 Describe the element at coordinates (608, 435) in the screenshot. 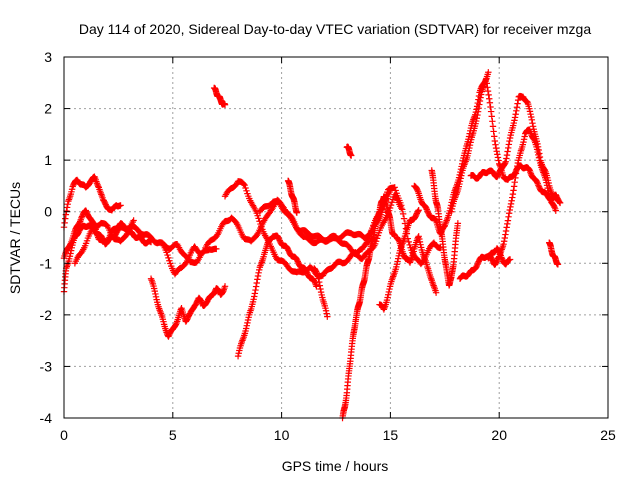

I see `x-tick-label: 25` at that location.